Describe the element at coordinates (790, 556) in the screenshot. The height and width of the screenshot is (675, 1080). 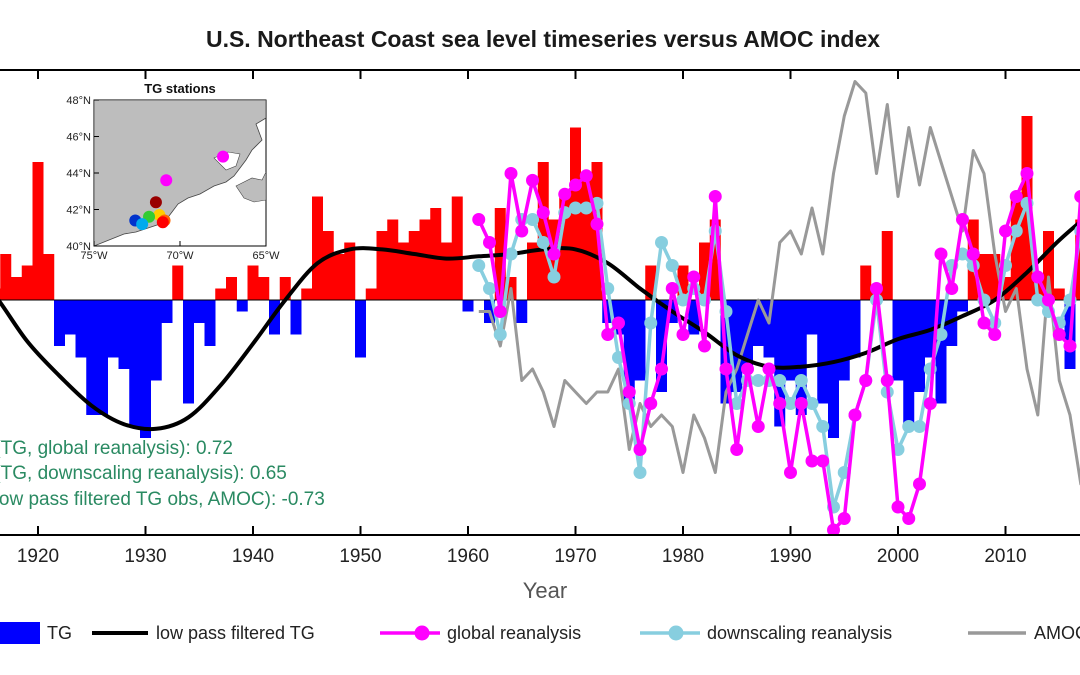
I see `x-tick-label: 1990` at that location.